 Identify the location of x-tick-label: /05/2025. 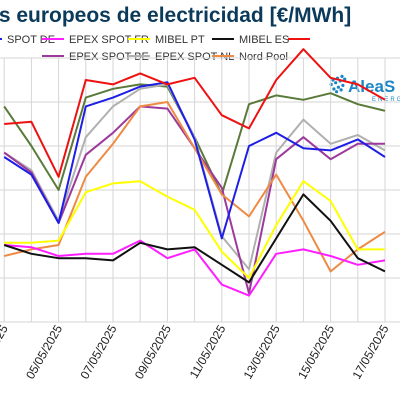
(5, 346).